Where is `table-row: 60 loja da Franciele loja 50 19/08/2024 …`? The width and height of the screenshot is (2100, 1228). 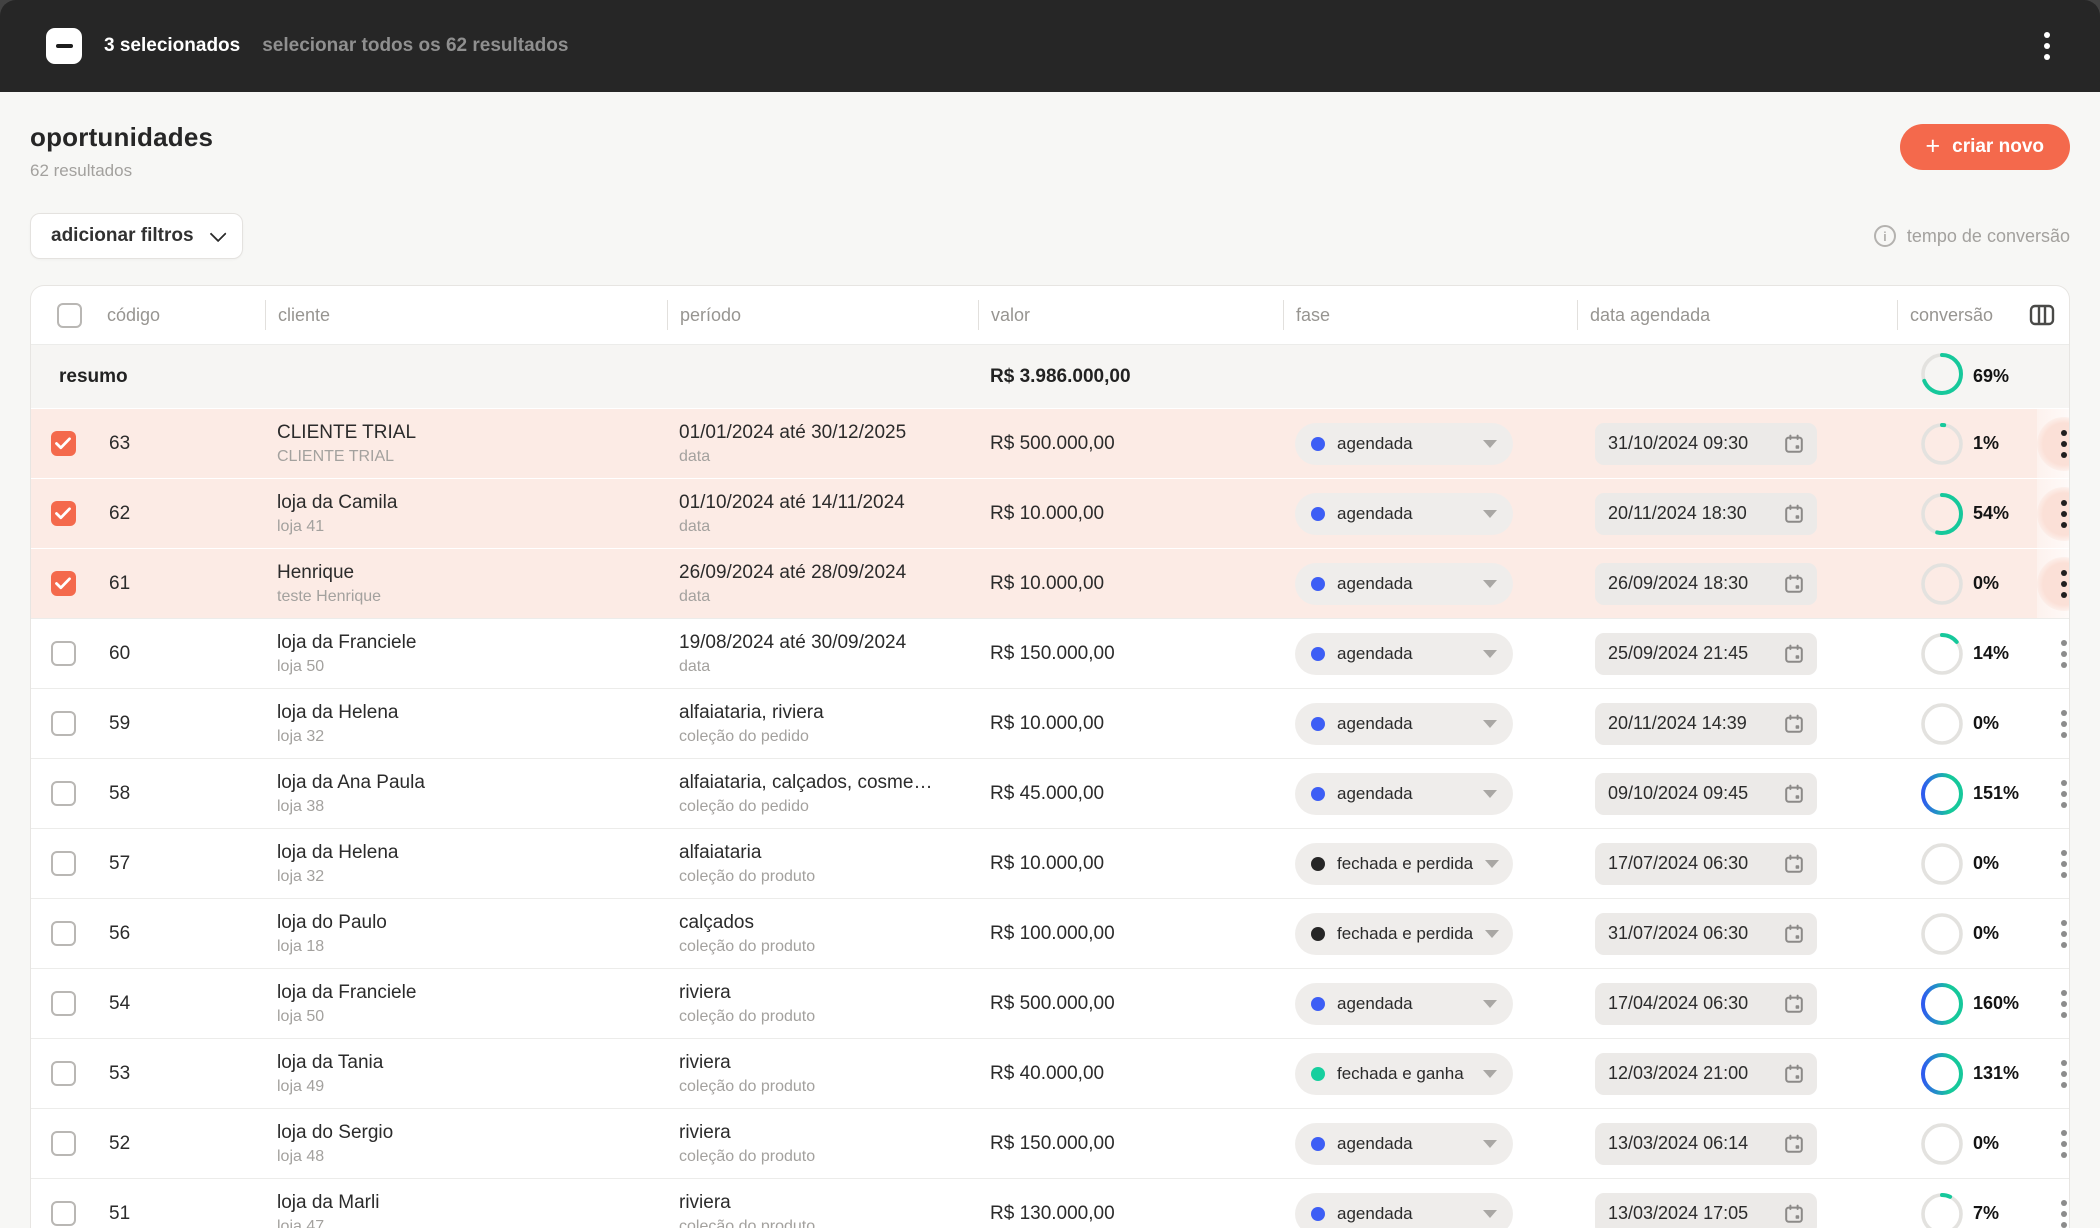
table-row: 60 loja da Franciele loja 50 19/08/2024 … is located at coordinates (1050, 653).